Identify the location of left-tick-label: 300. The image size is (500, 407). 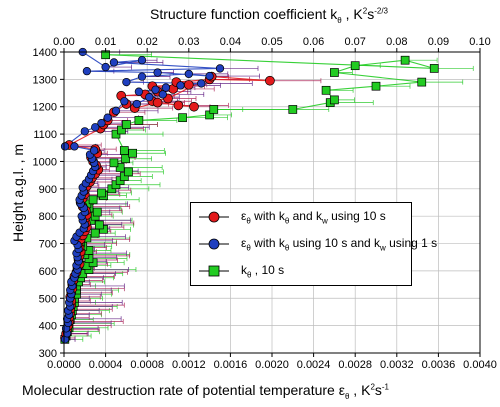
(48, 354).